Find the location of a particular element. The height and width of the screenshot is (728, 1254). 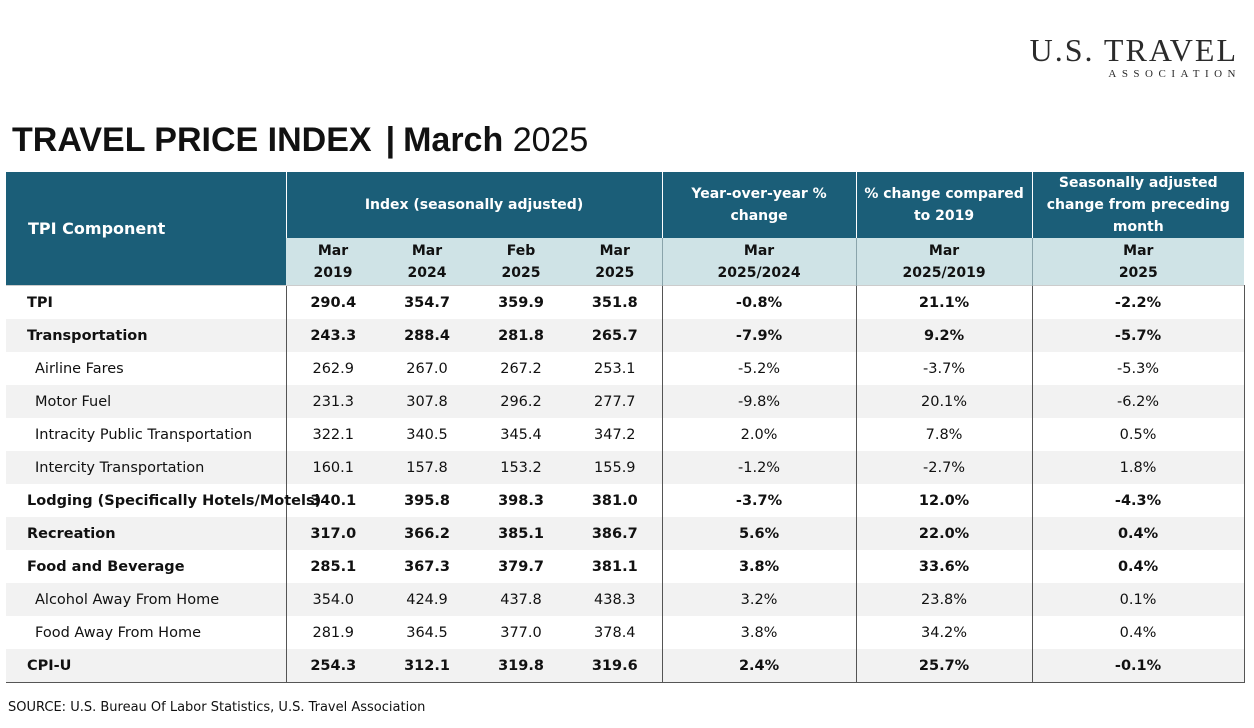

row-label: Food Away From Home is located at coordinates (118, 632).